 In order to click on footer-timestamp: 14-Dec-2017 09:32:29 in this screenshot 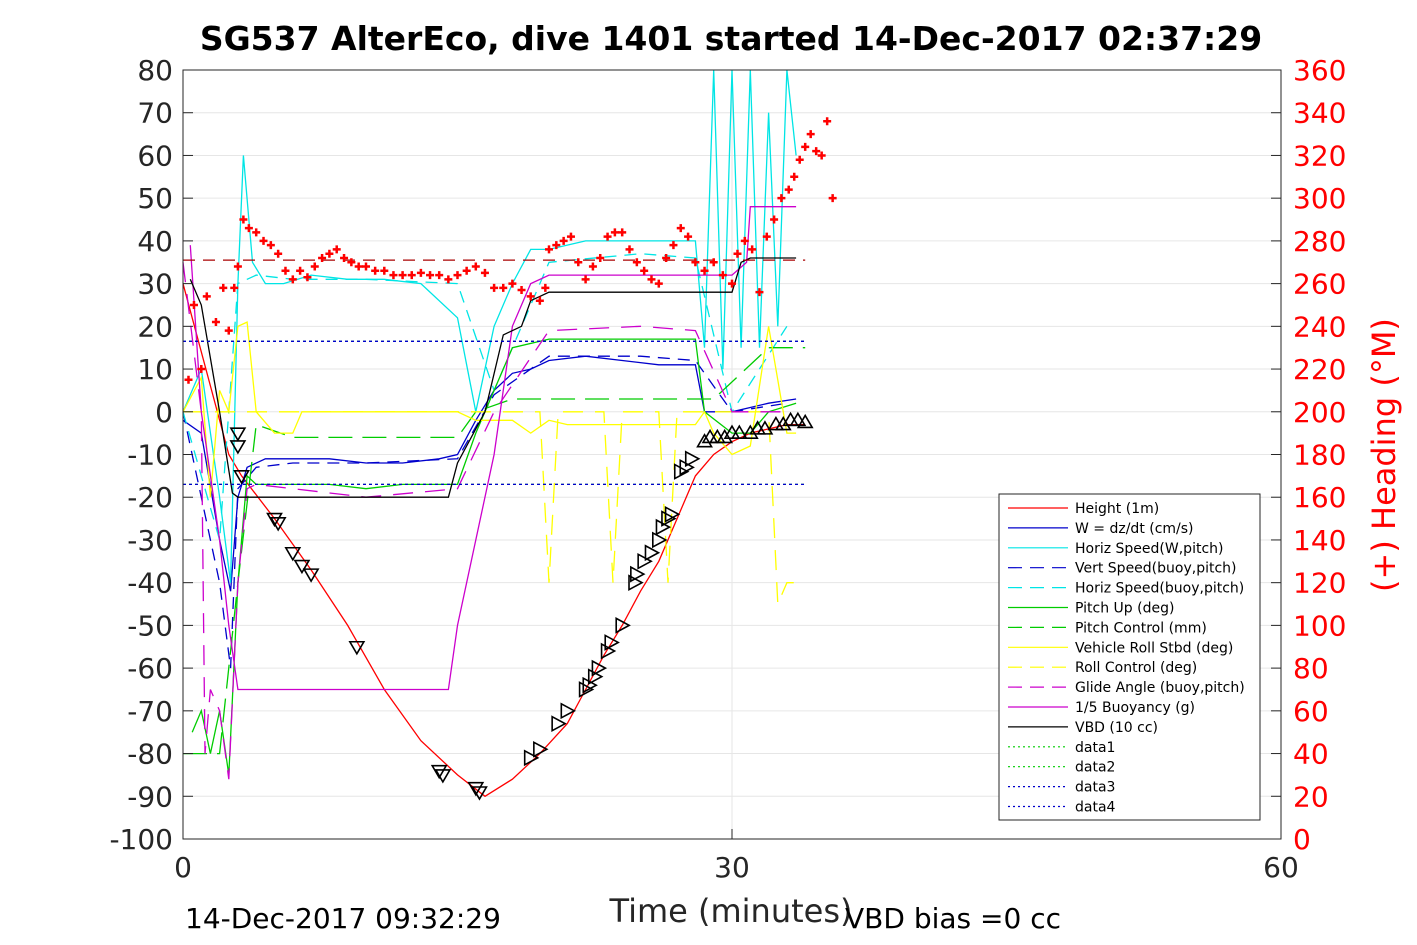, I will do `click(343, 918)`.